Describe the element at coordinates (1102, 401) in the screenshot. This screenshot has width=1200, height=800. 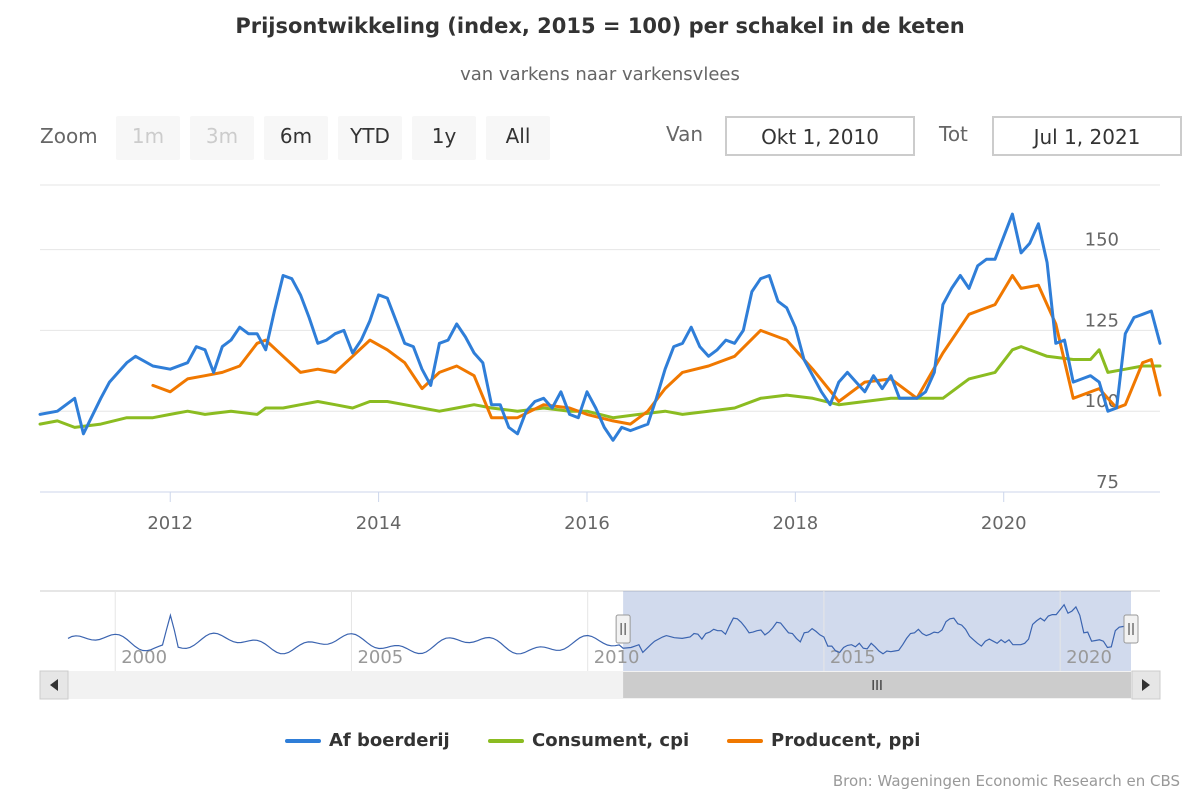
I see `y-tick-label: 100` at that location.